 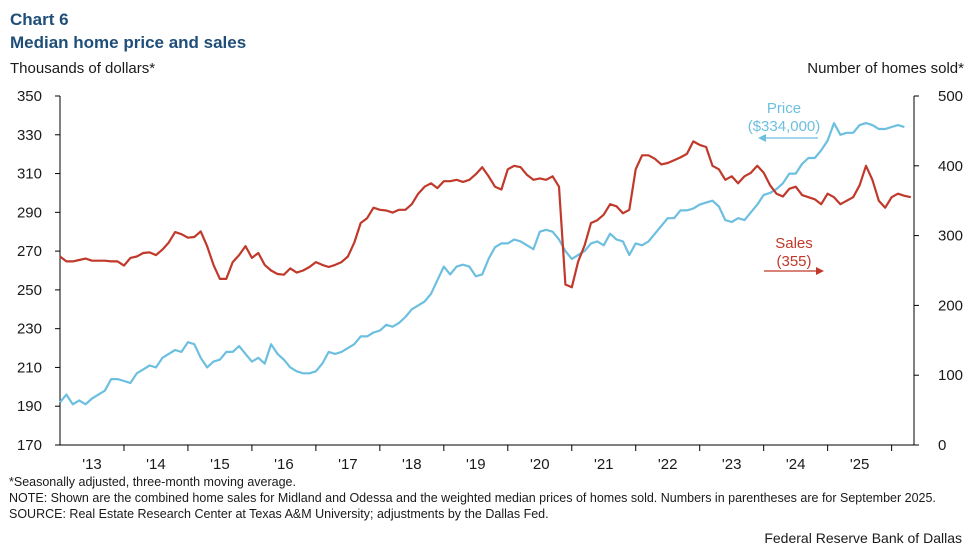 I want to click on left-tick-label: 330, so click(x=29, y=135).